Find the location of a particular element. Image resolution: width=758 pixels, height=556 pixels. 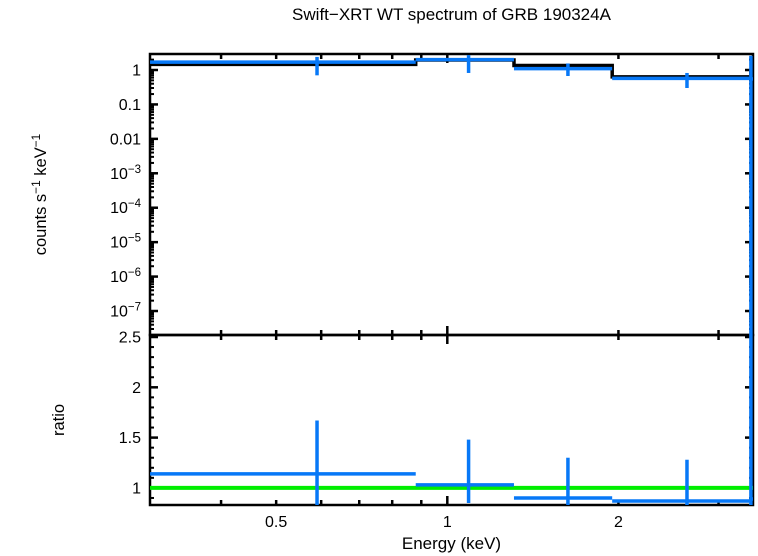

spectrum-ytick-label: 10⁻⁴ is located at coordinates (126, 207).